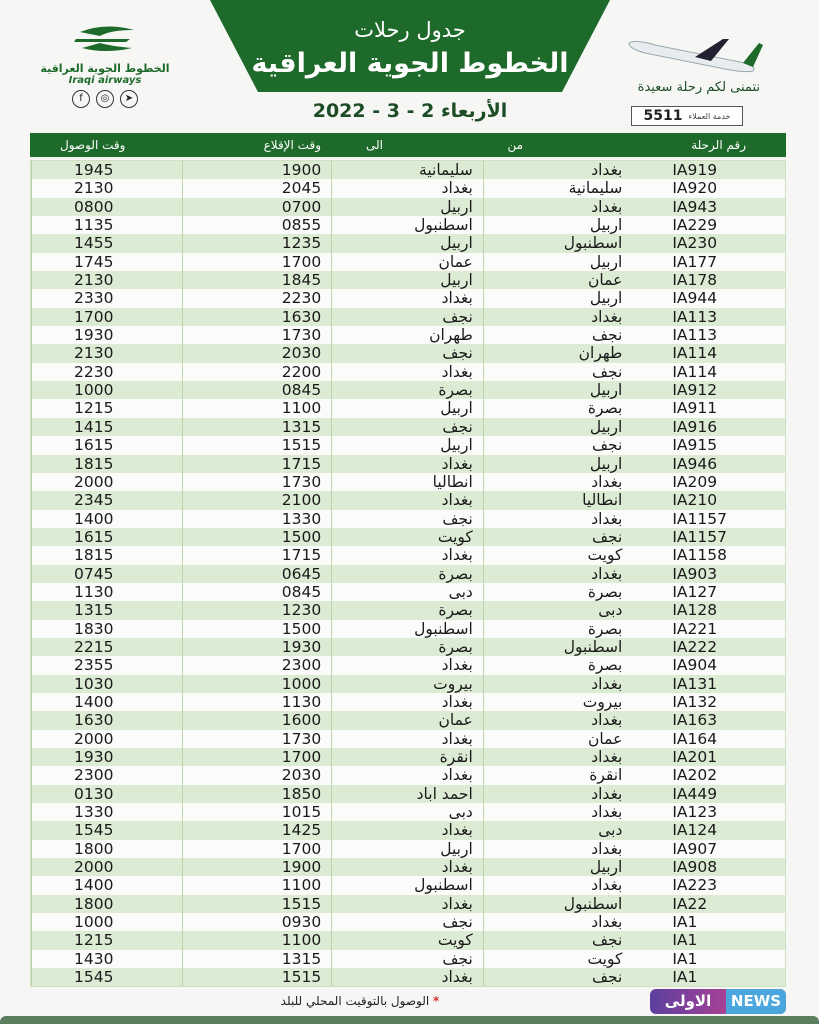 The width and height of the screenshot is (819, 1024). What do you see at coordinates (106, 500) in the screenshot?
I see `arrival-time: 2345` at bounding box center [106, 500].